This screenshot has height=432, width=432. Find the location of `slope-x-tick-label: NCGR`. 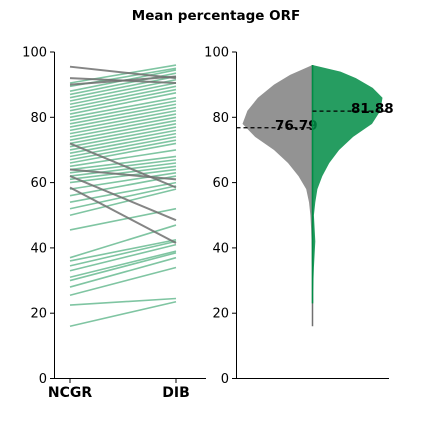

slope-x-tick-label: NCGR is located at coordinates (70, 393).